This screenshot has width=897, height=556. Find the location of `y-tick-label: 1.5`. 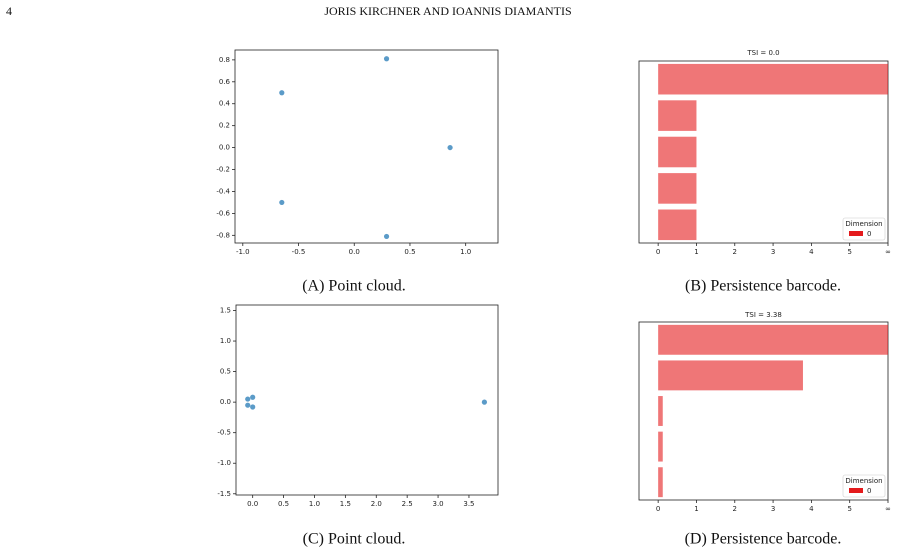

y-tick-label: 1.5 is located at coordinates (225, 310).